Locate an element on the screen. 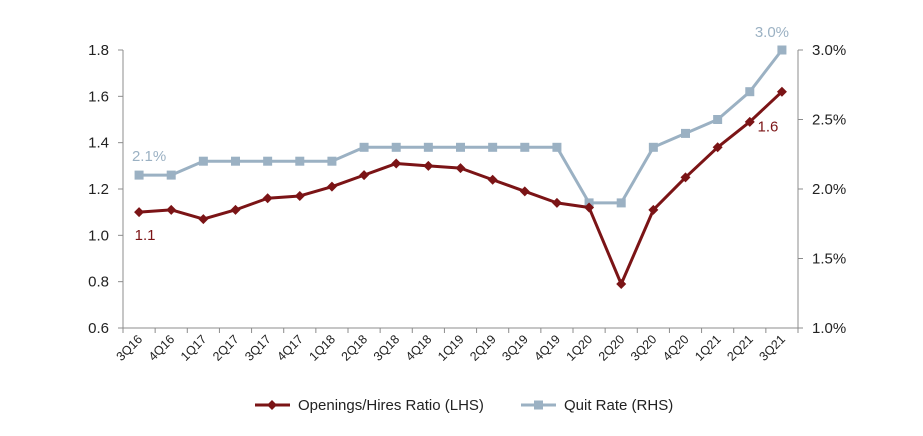 Image resolution: width=923 pixels, height=436 pixels. x-tick-label: 1Q17 is located at coordinates (194, 348).